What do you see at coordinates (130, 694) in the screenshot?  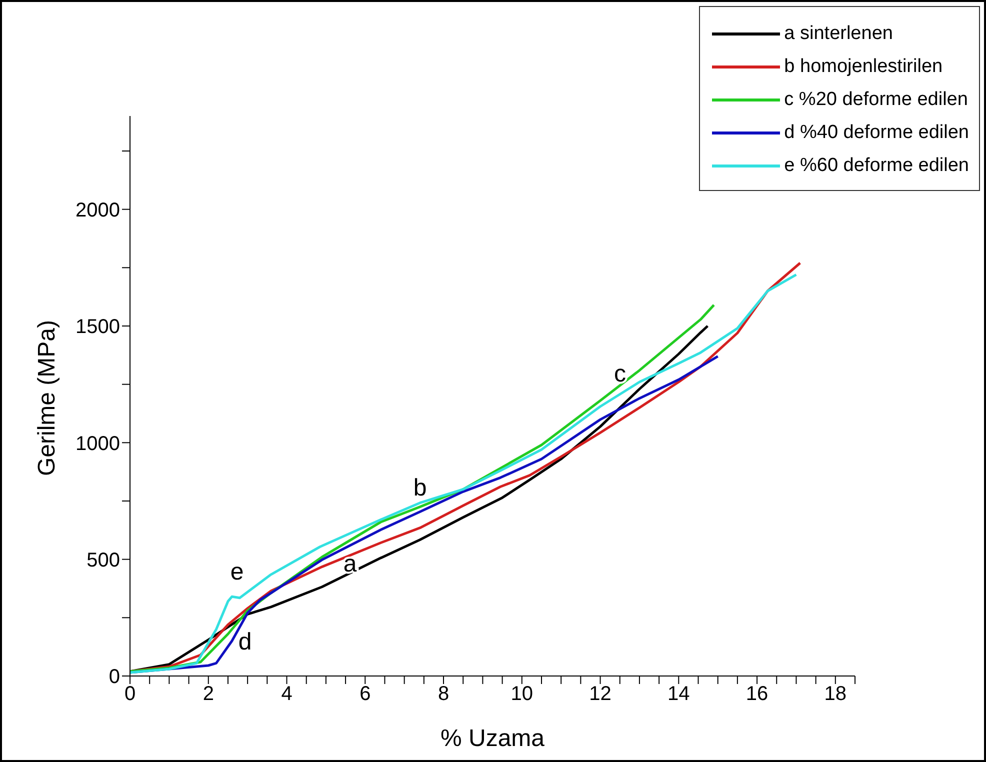 I see `x-tick-label: 0` at bounding box center [130, 694].